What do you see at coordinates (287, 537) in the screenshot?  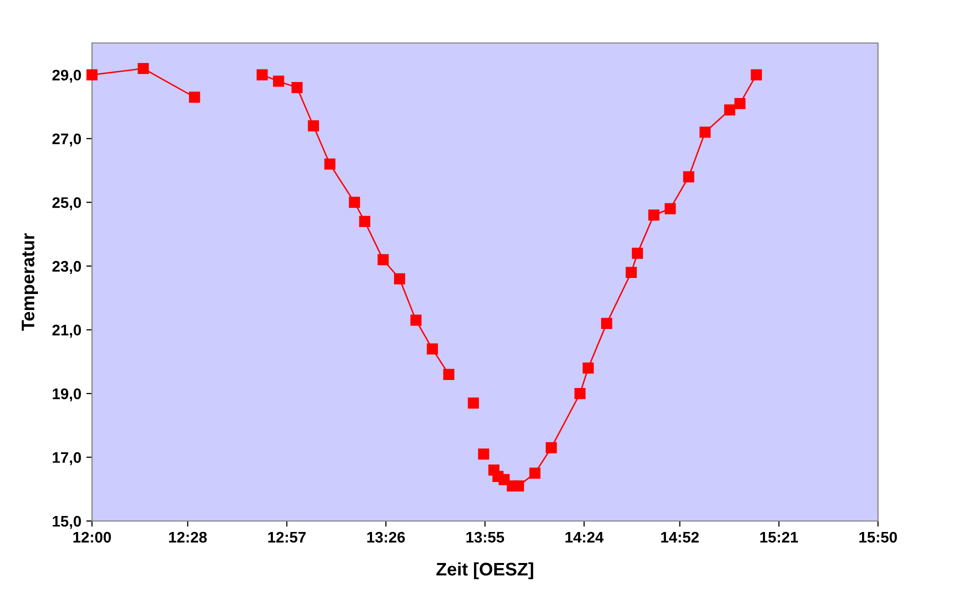 I see `x-tick-label: 12:57` at bounding box center [287, 537].